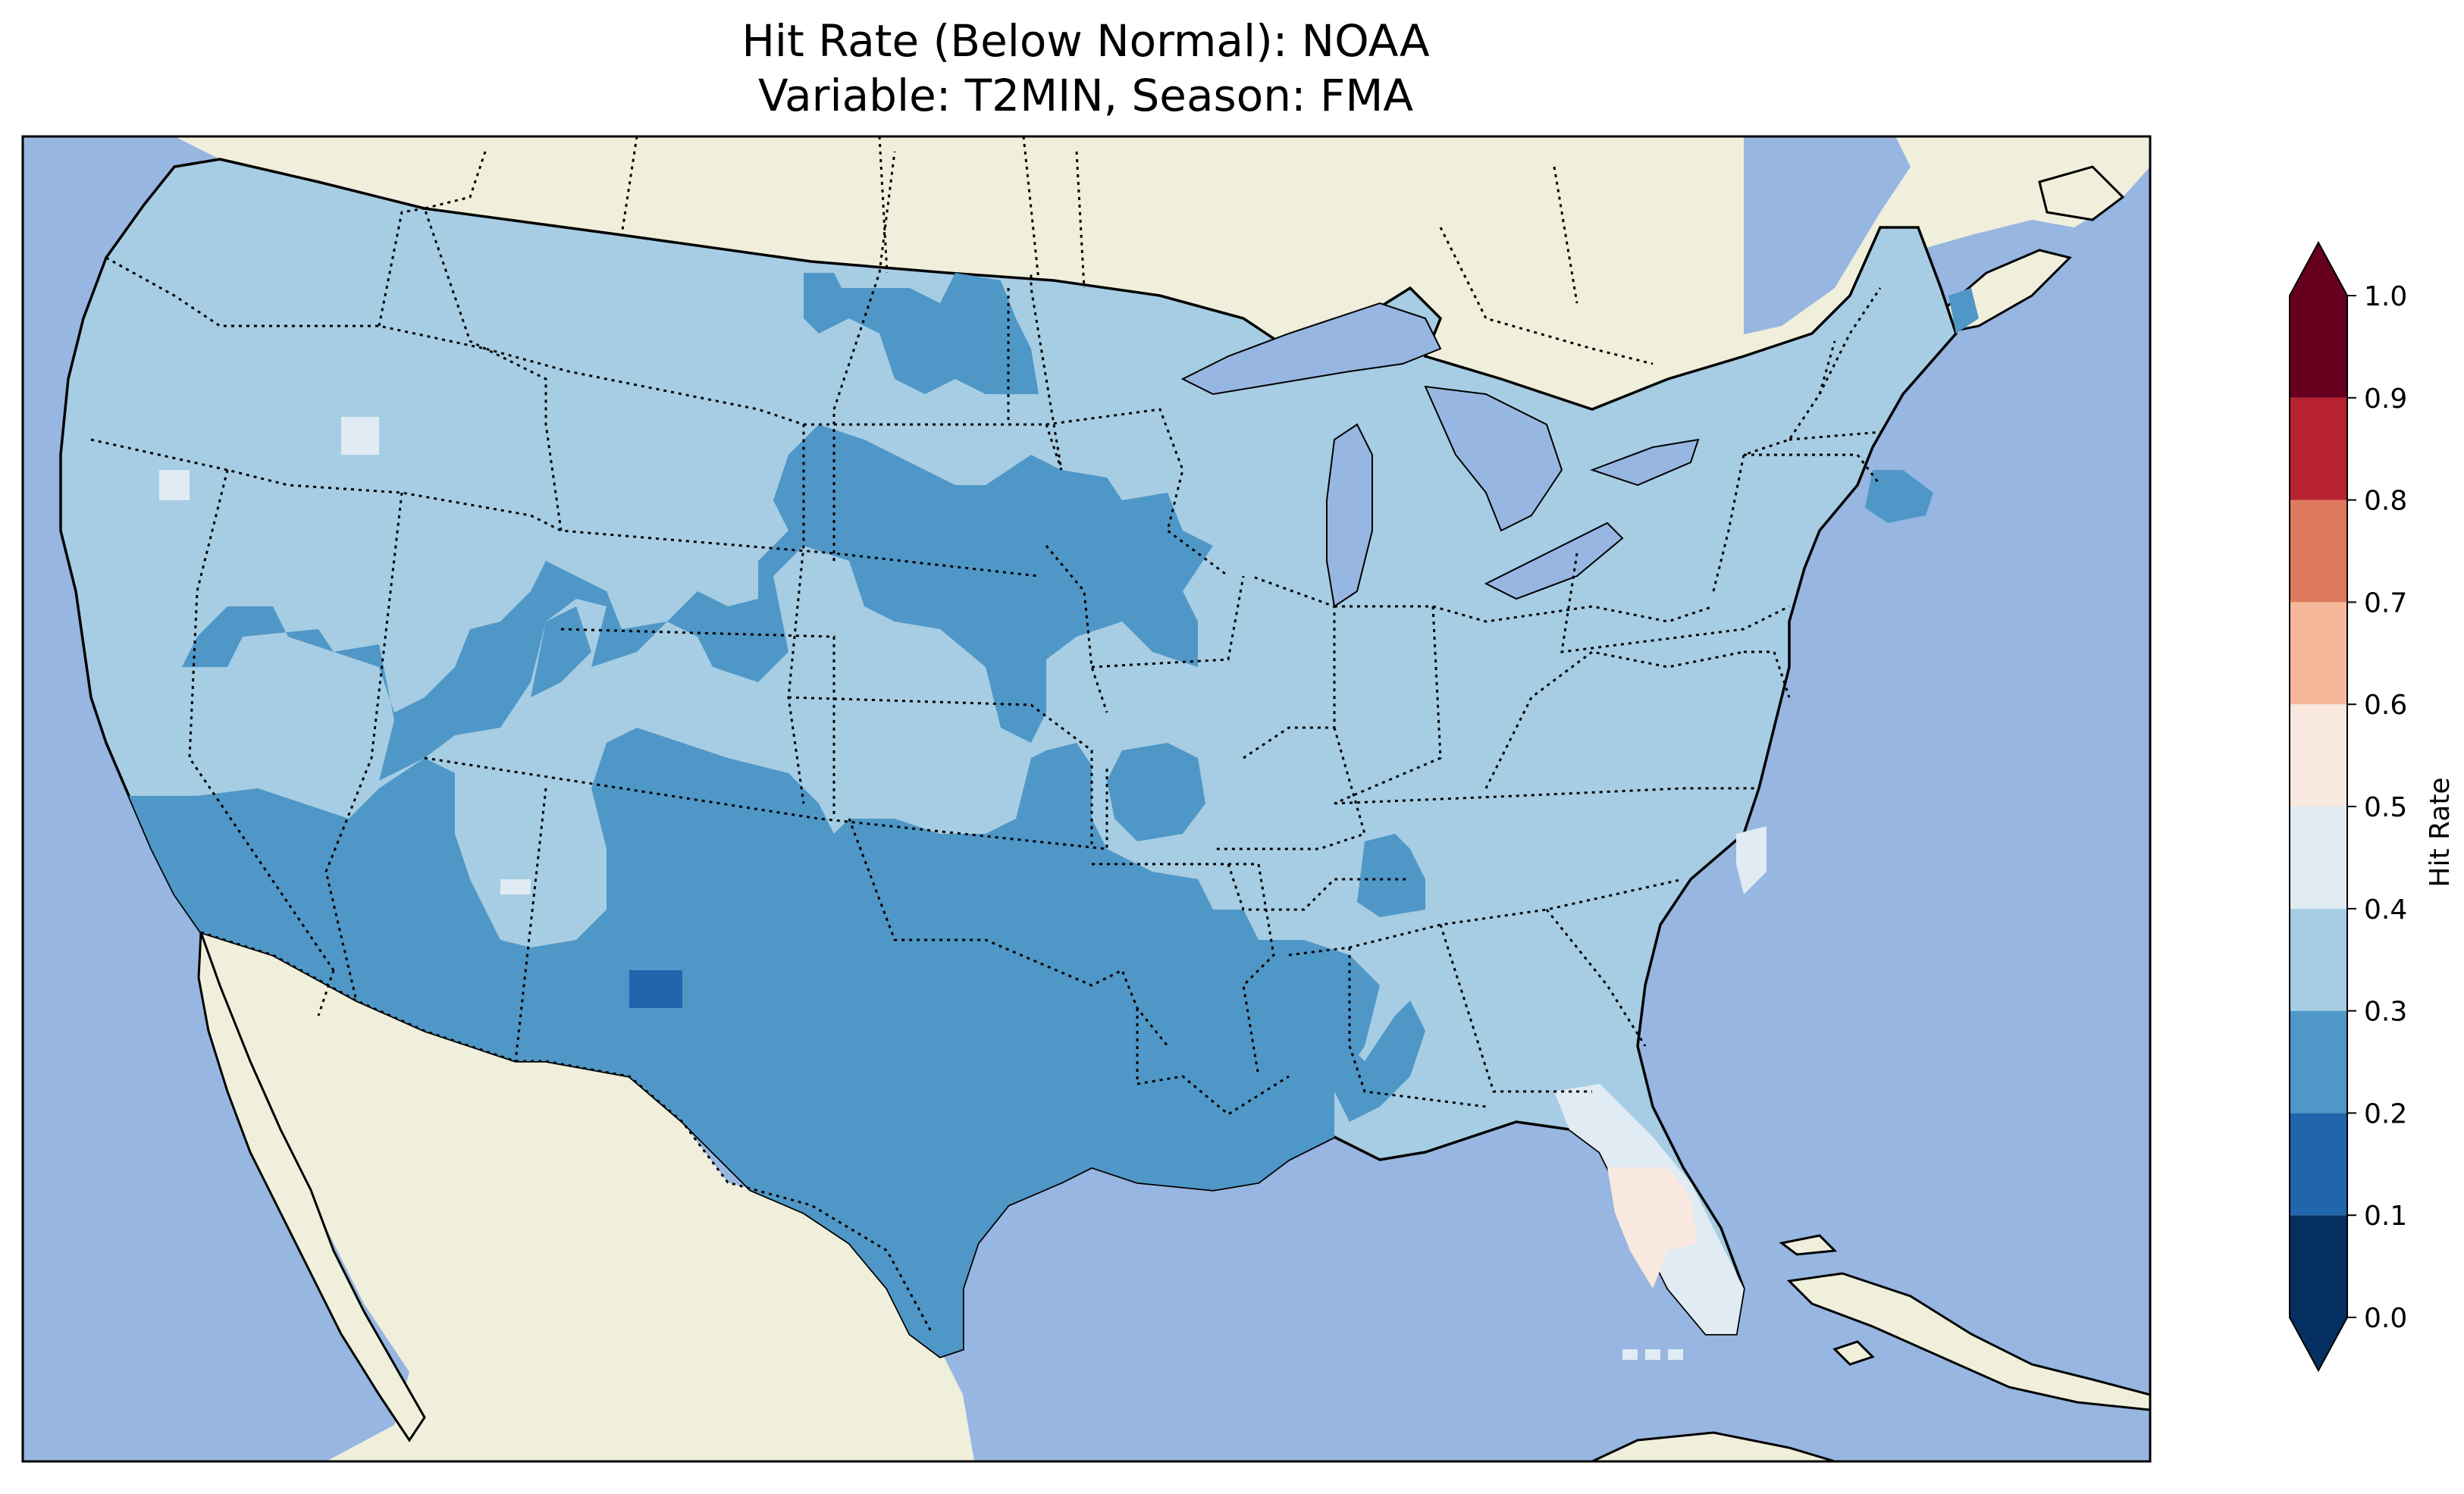 The width and height of the screenshot is (2464, 1494). I want to click on colorbar-tick-label: 0.9, so click(2385, 399).